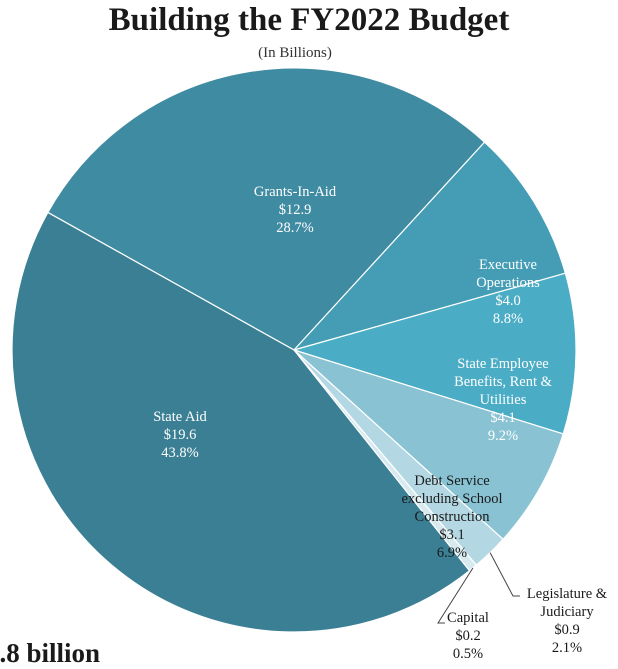  I want to click on slice-percent: 6.9%, so click(452, 553).